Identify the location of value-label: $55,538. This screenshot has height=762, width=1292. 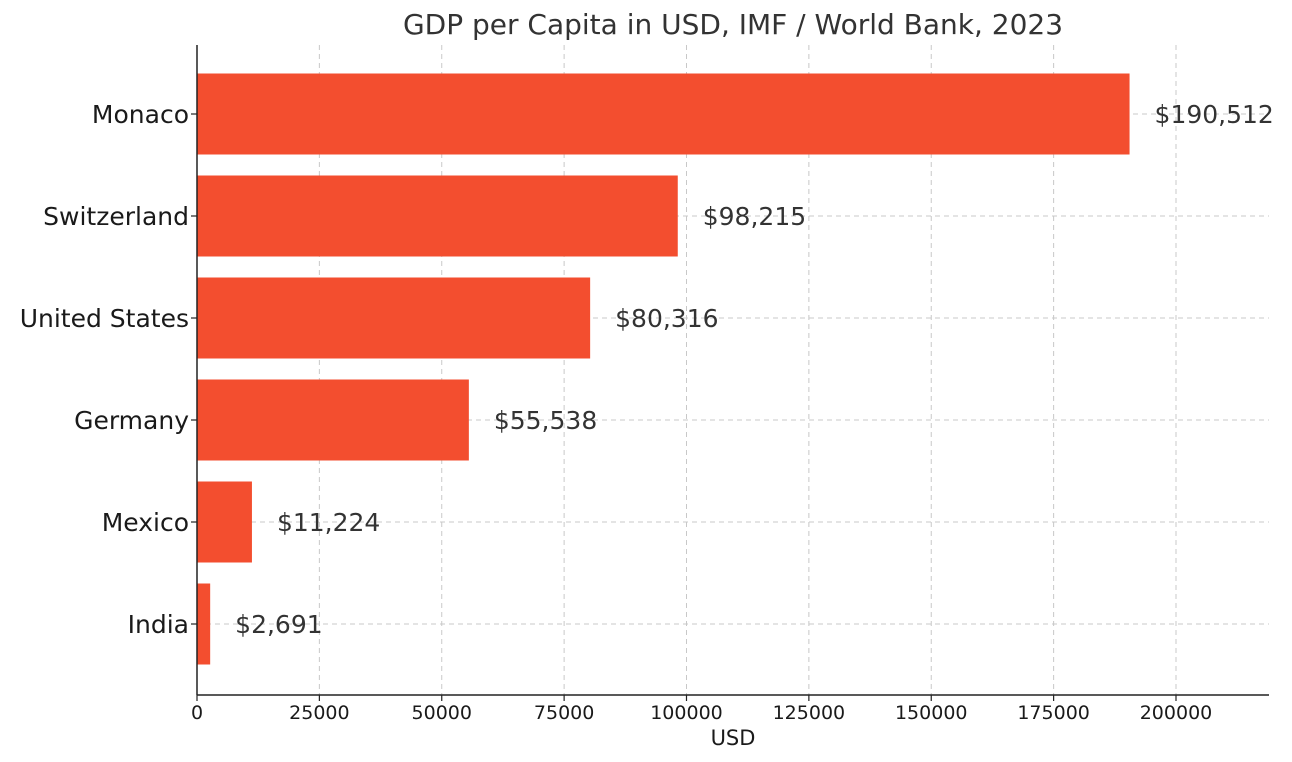
(545, 420).